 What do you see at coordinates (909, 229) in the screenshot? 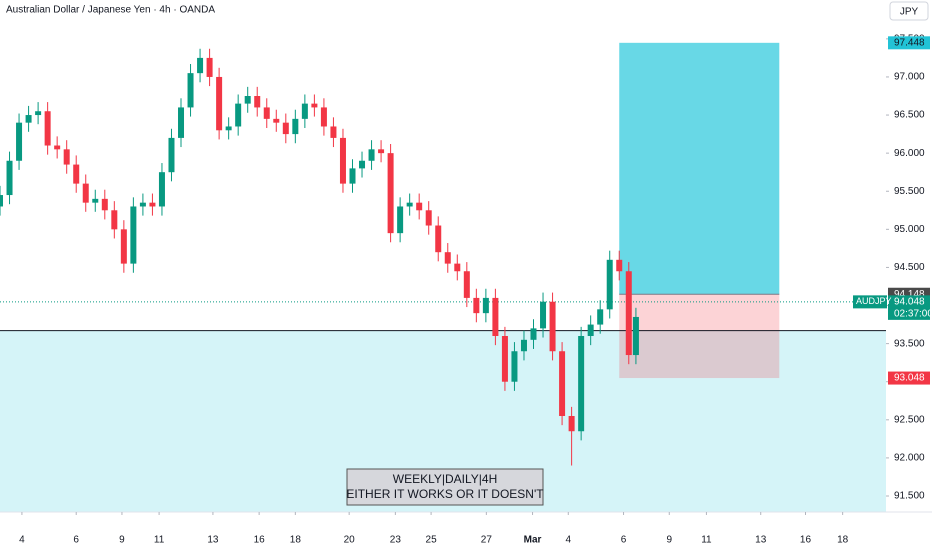
I see `y-tick-label: 95.000` at bounding box center [909, 229].